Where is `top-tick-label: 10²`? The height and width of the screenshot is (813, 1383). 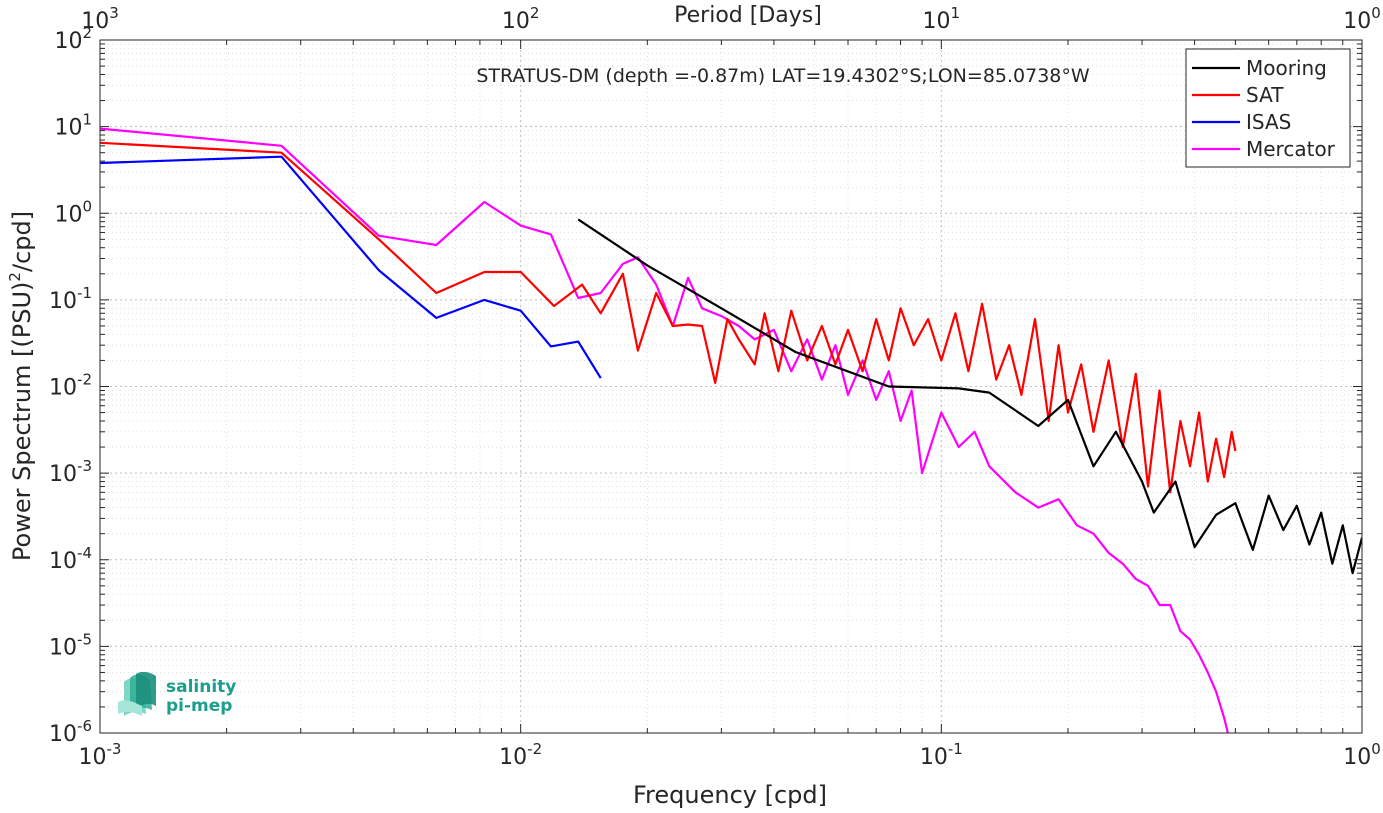
top-tick-label: 10² is located at coordinates (521, 19).